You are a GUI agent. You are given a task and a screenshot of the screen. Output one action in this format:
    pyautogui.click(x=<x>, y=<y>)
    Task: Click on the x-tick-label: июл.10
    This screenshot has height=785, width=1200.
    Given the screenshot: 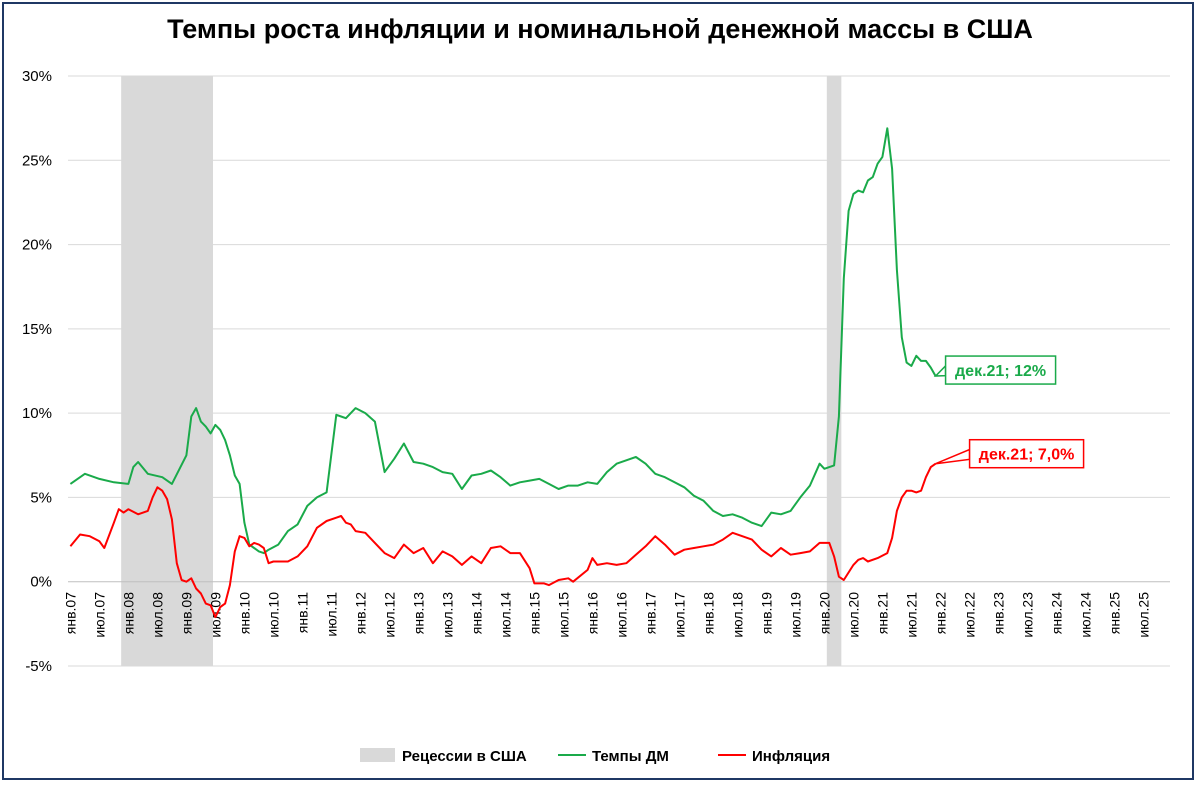 What is the action you would take?
    pyautogui.click(x=273, y=615)
    